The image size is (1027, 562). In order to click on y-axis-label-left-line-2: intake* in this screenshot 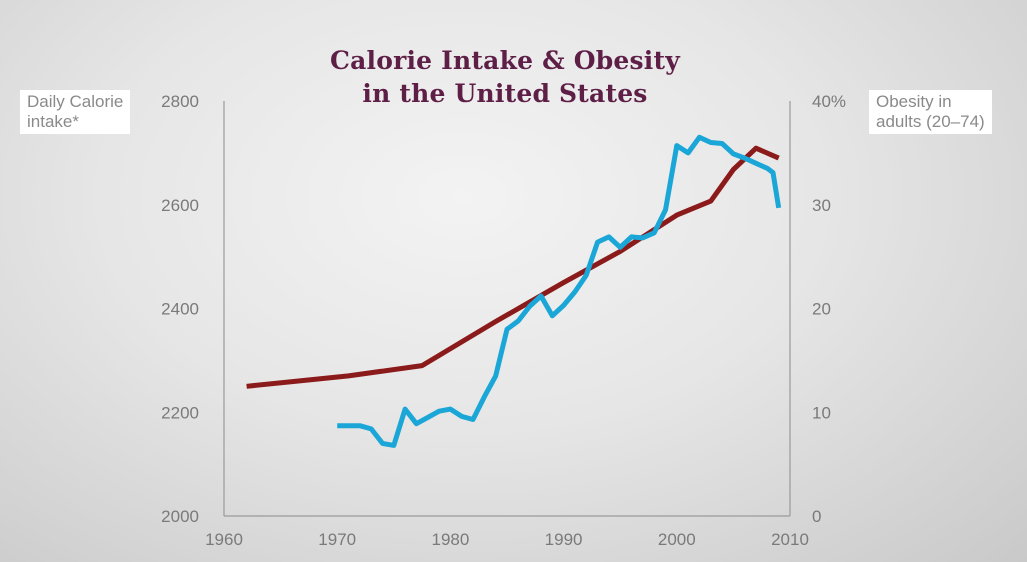, I will do `click(53, 121)`.